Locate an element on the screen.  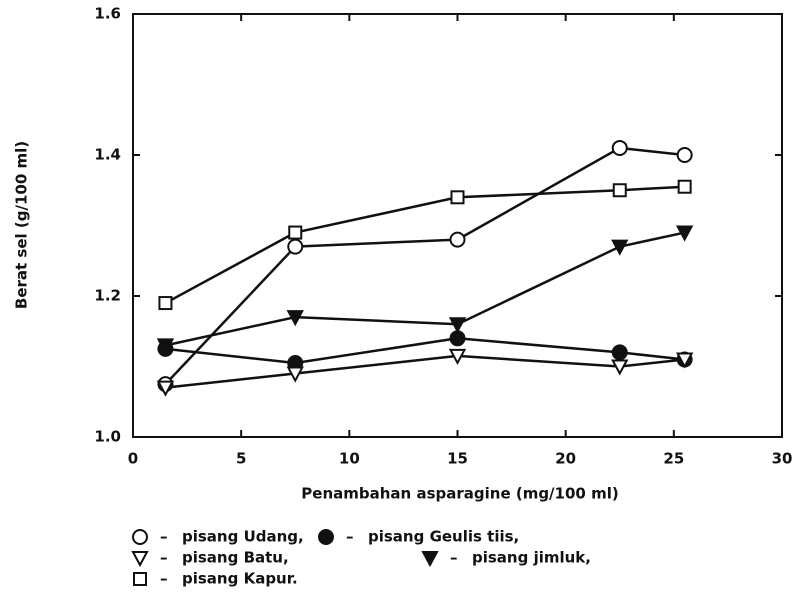
legend-label: pisang Geulis tiis, is located at coordinates (443, 537).